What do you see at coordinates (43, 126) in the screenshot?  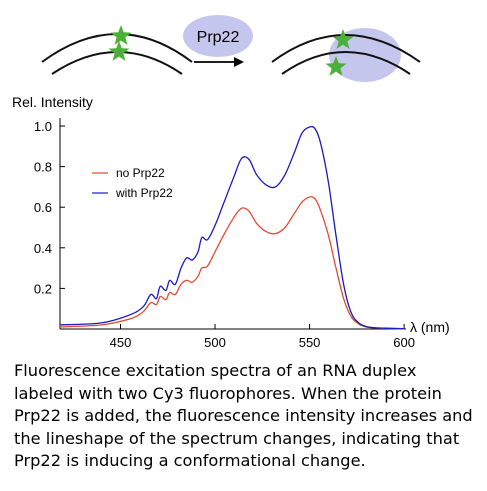 I see `y-tick-label: 1.0` at bounding box center [43, 126].